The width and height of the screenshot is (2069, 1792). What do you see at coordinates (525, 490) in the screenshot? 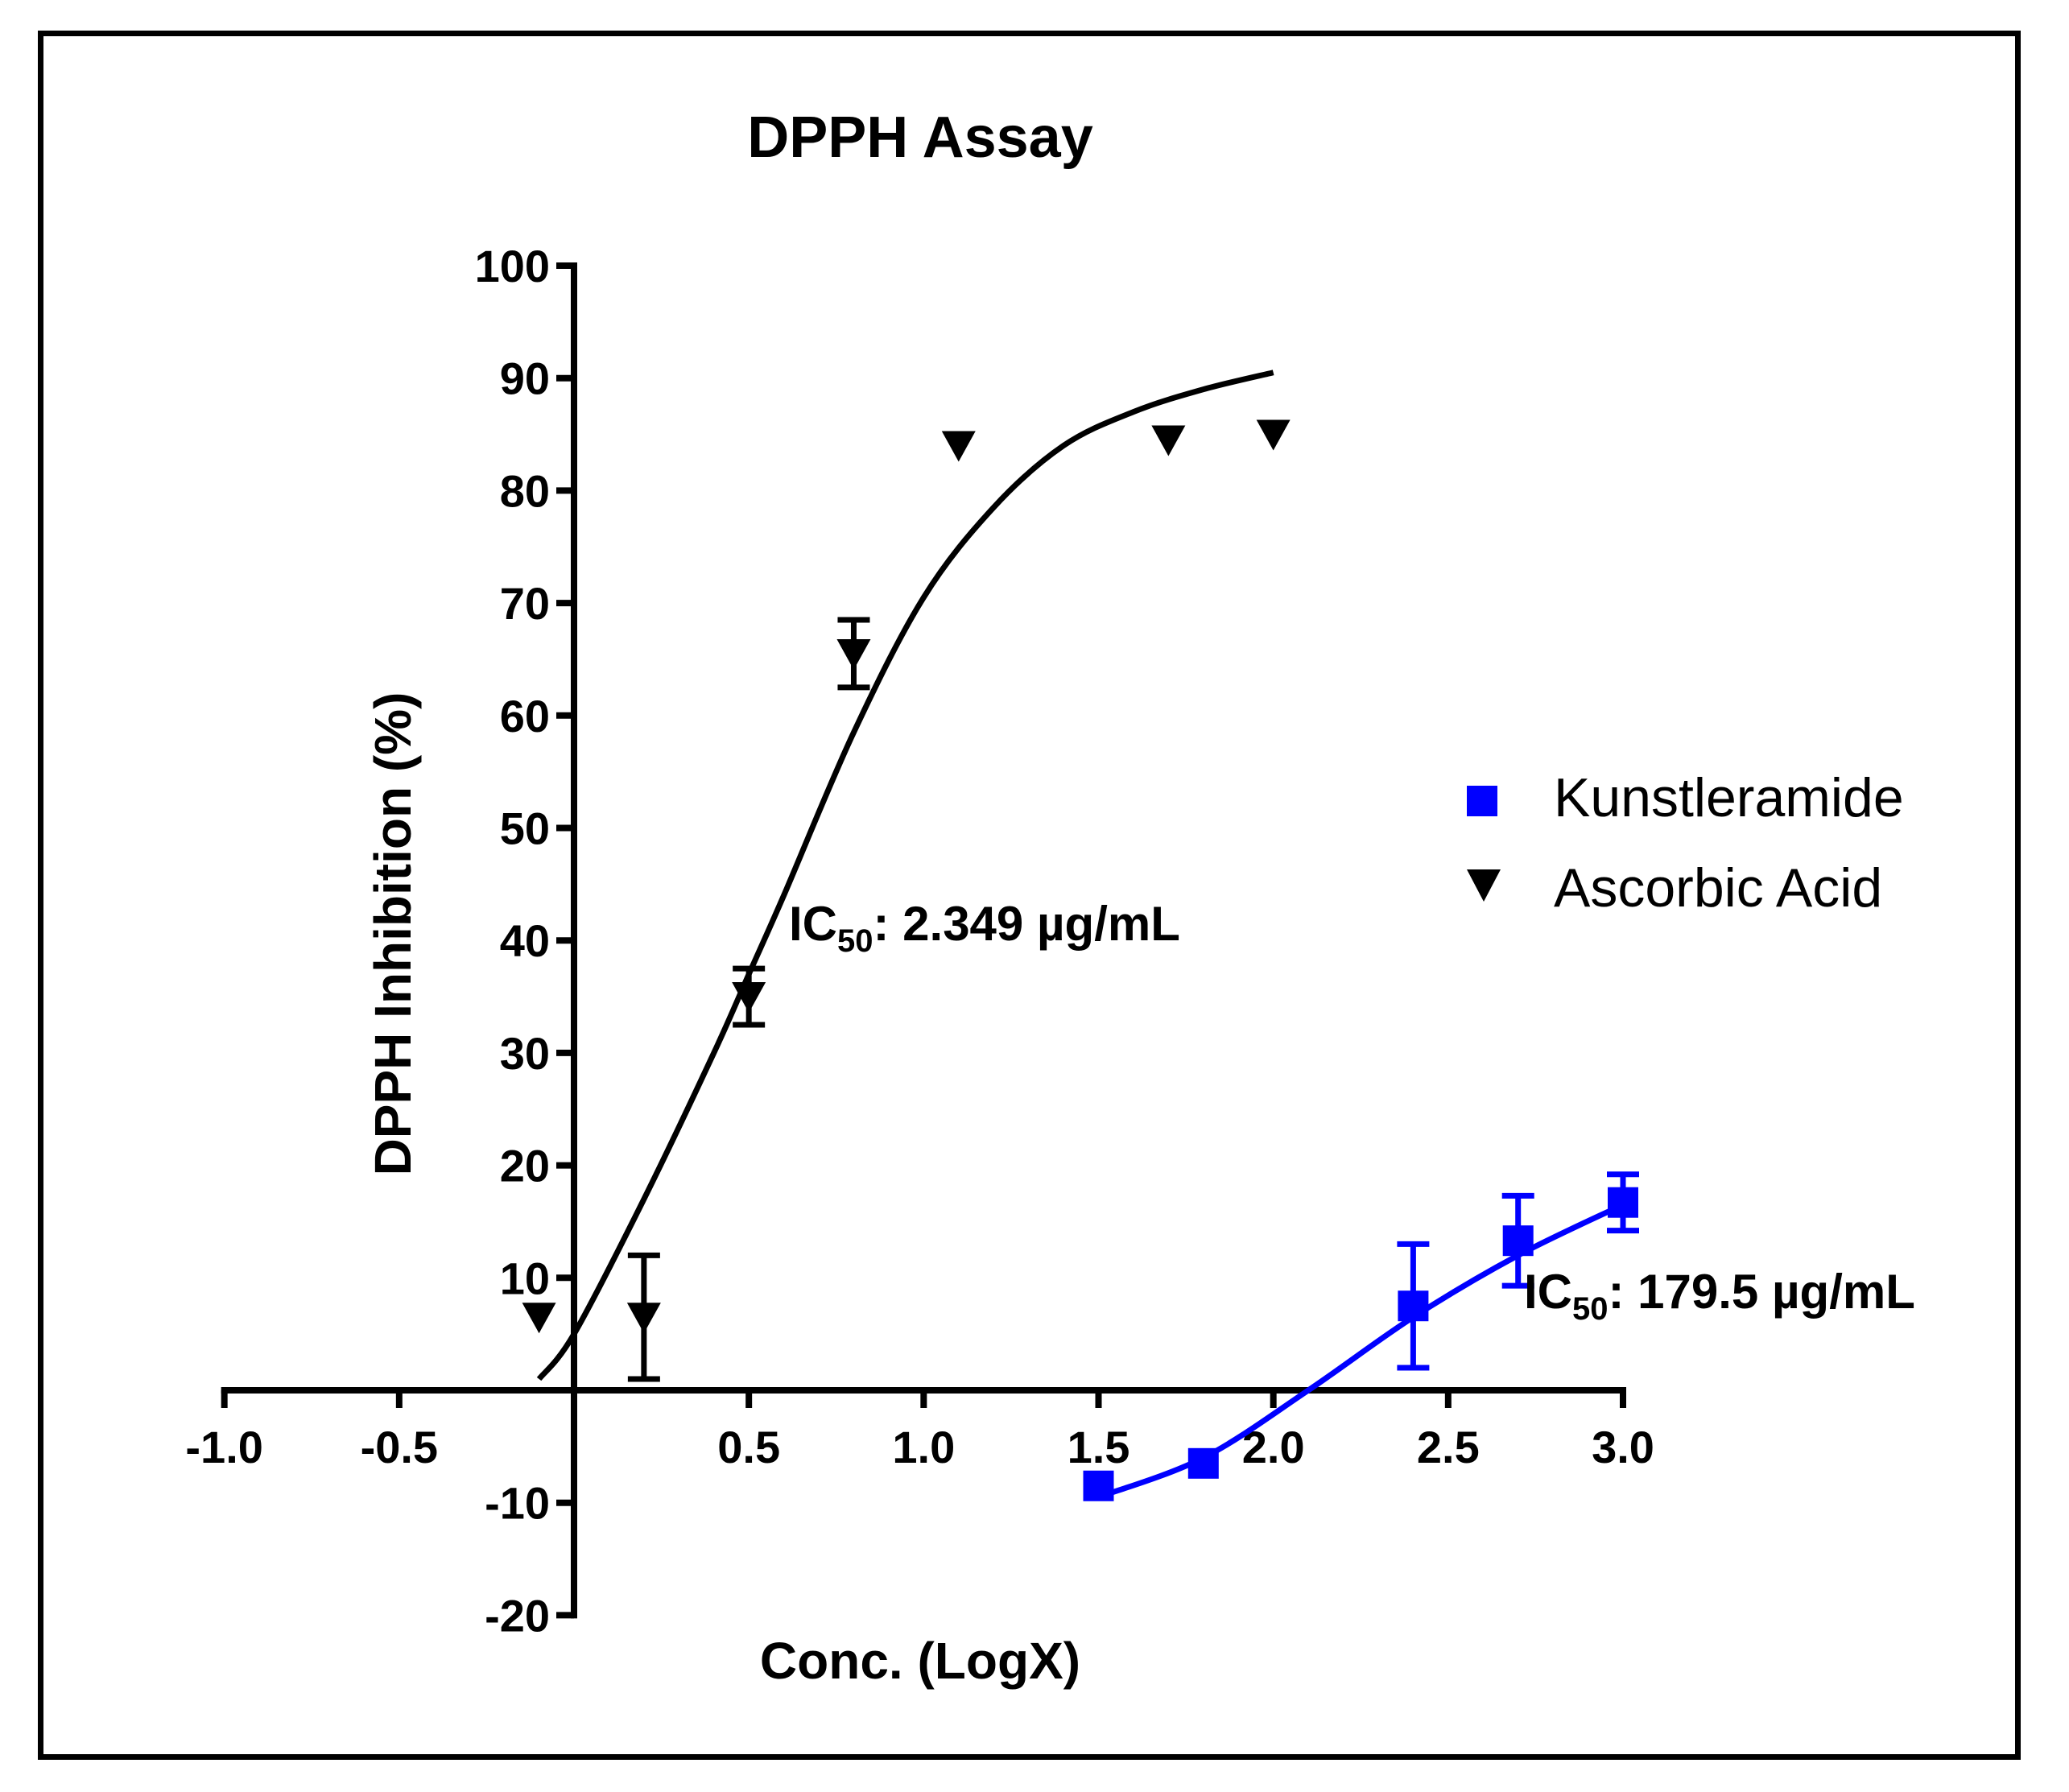
I see `y-tick-label: 80` at bounding box center [525, 490].